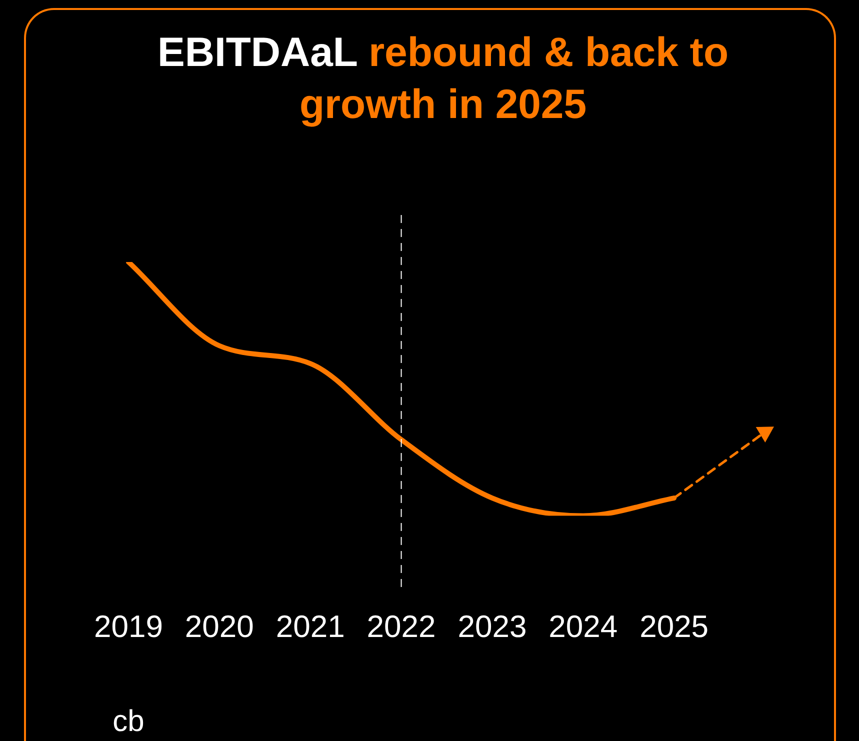 The height and width of the screenshot is (741, 859). What do you see at coordinates (128, 626) in the screenshot?
I see `x-tick-label: 2019` at bounding box center [128, 626].